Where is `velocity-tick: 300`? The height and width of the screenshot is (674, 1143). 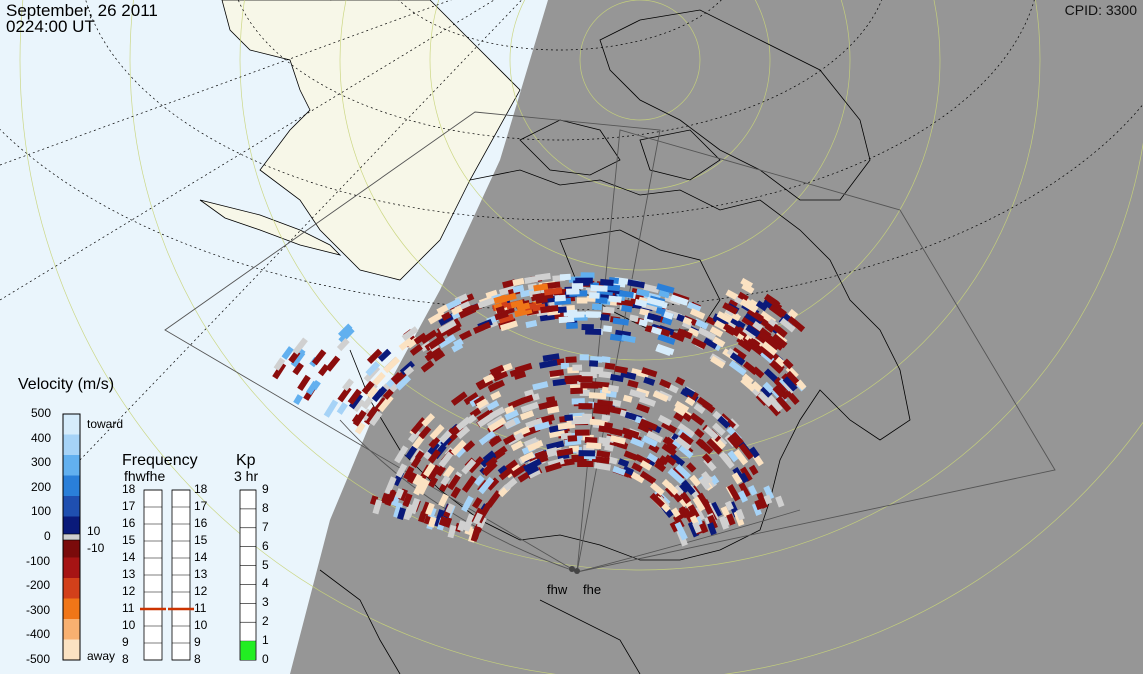
velocity-tick: 300 is located at coordinates (41, 462).